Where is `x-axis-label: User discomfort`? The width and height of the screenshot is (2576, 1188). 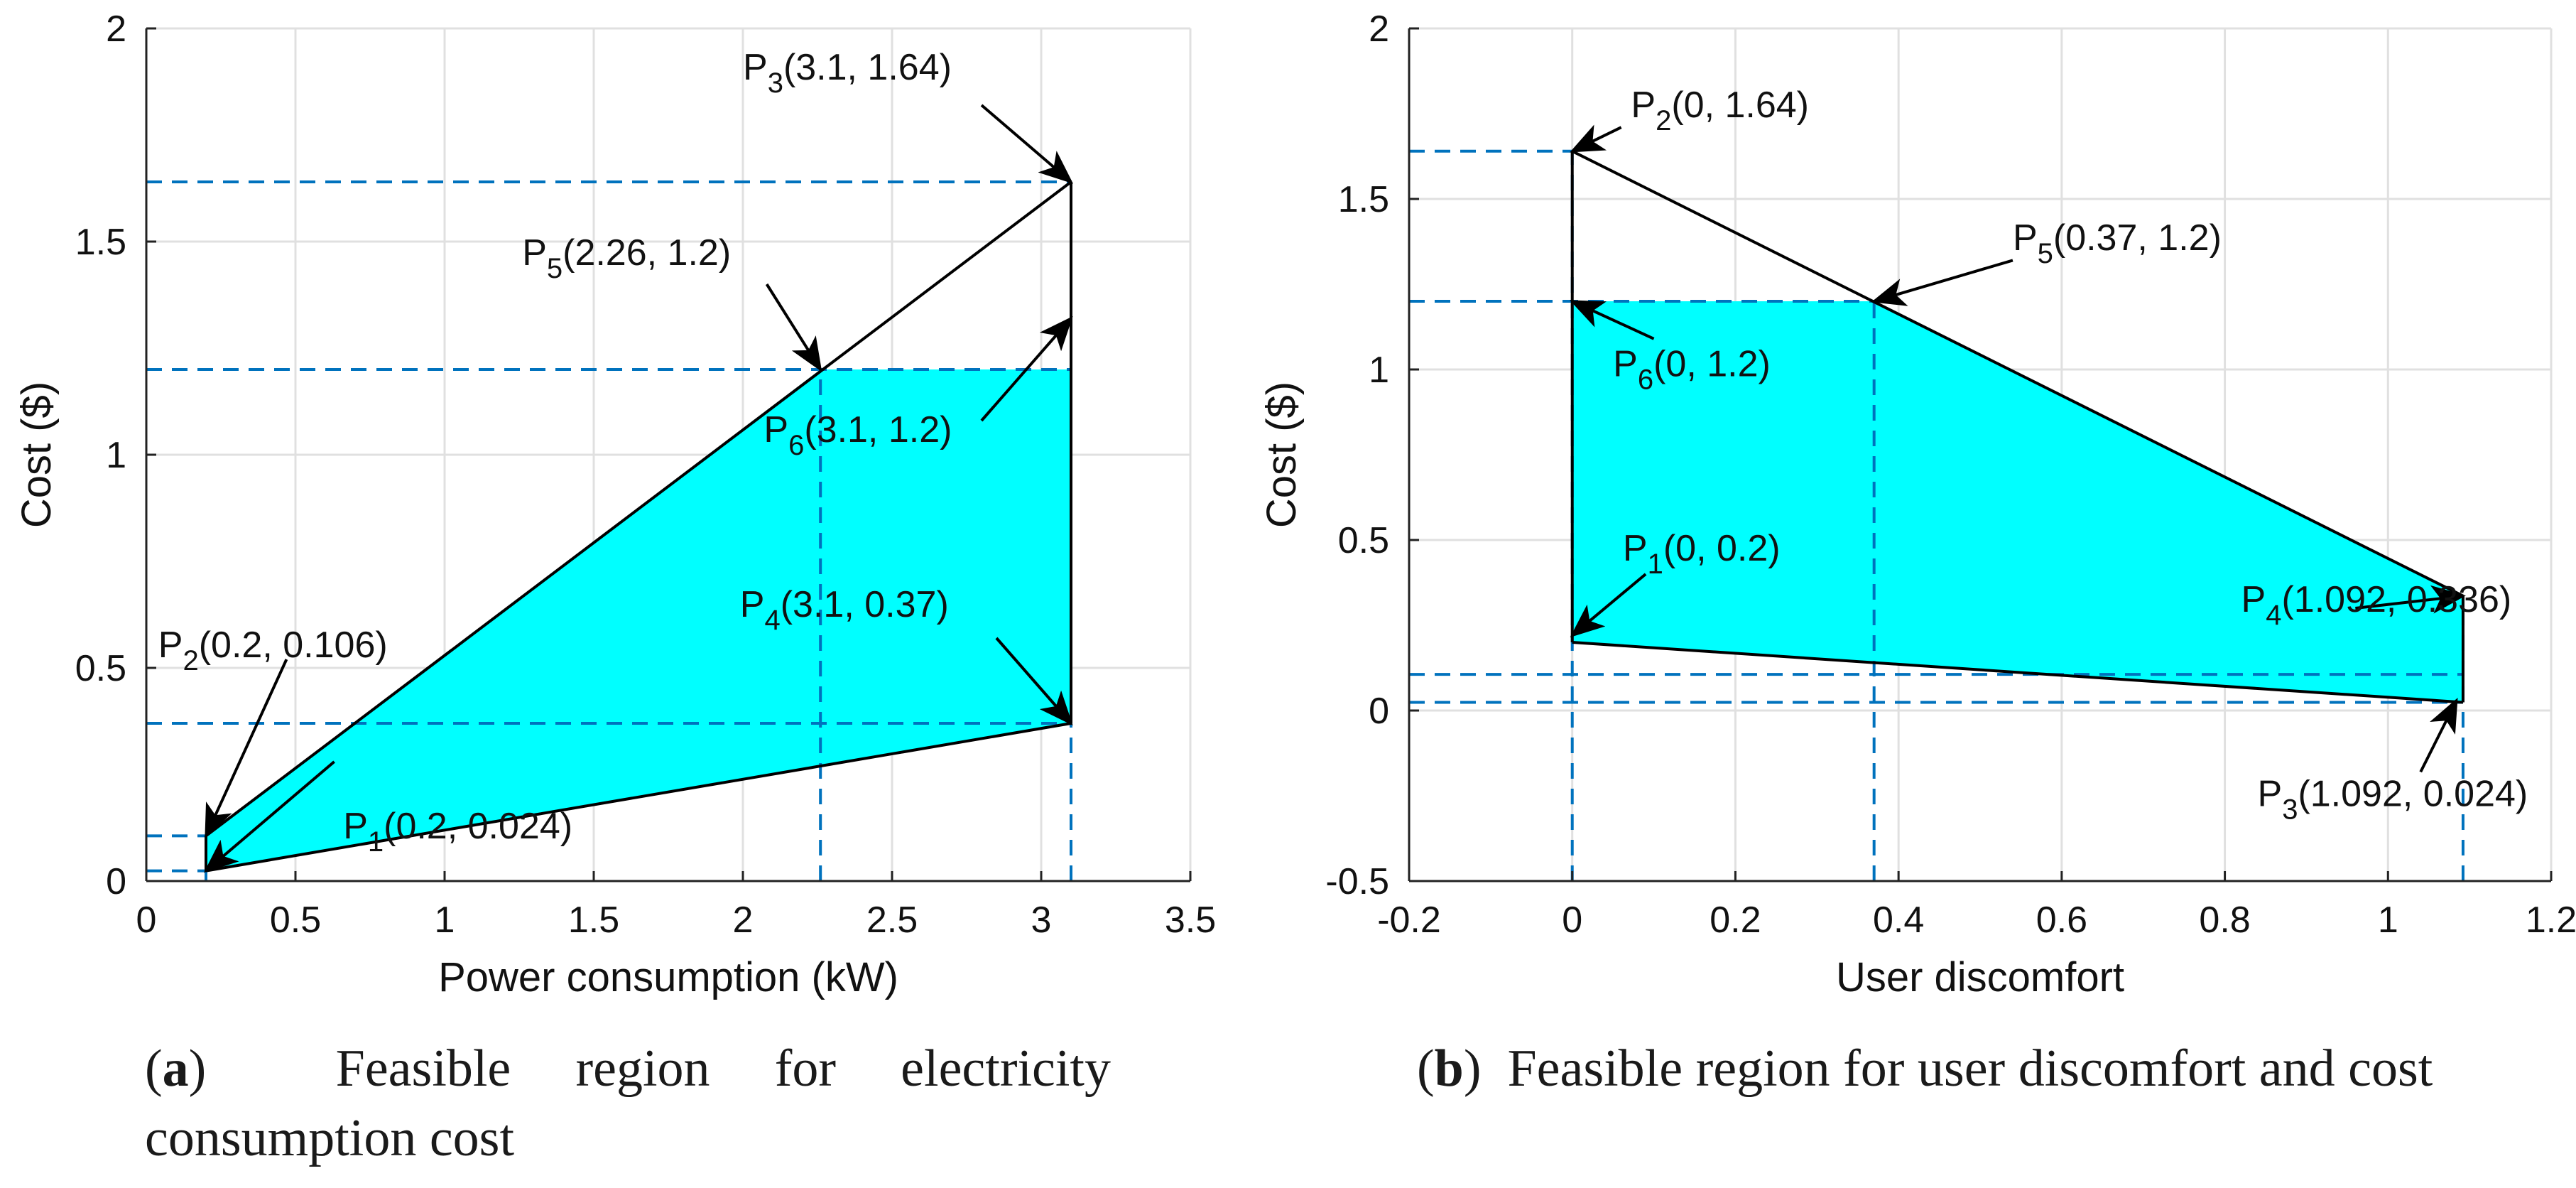 x-axis-label: User discomfort is located at coordinates (1980, 977).